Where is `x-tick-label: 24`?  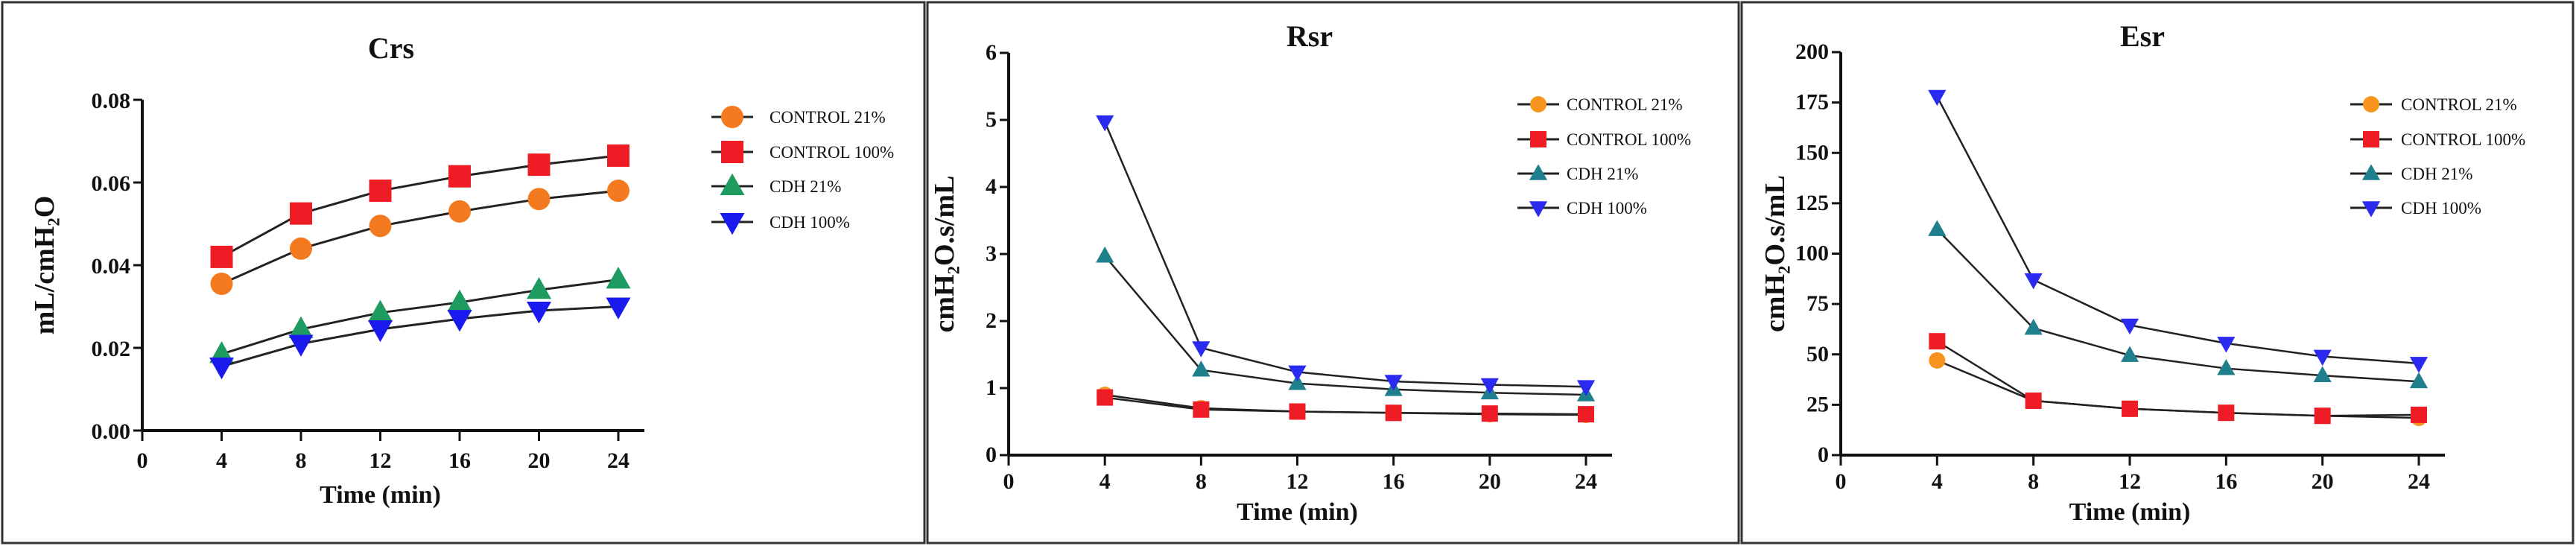
x-tick-label: 24 is located at coordinates (1586, 481).